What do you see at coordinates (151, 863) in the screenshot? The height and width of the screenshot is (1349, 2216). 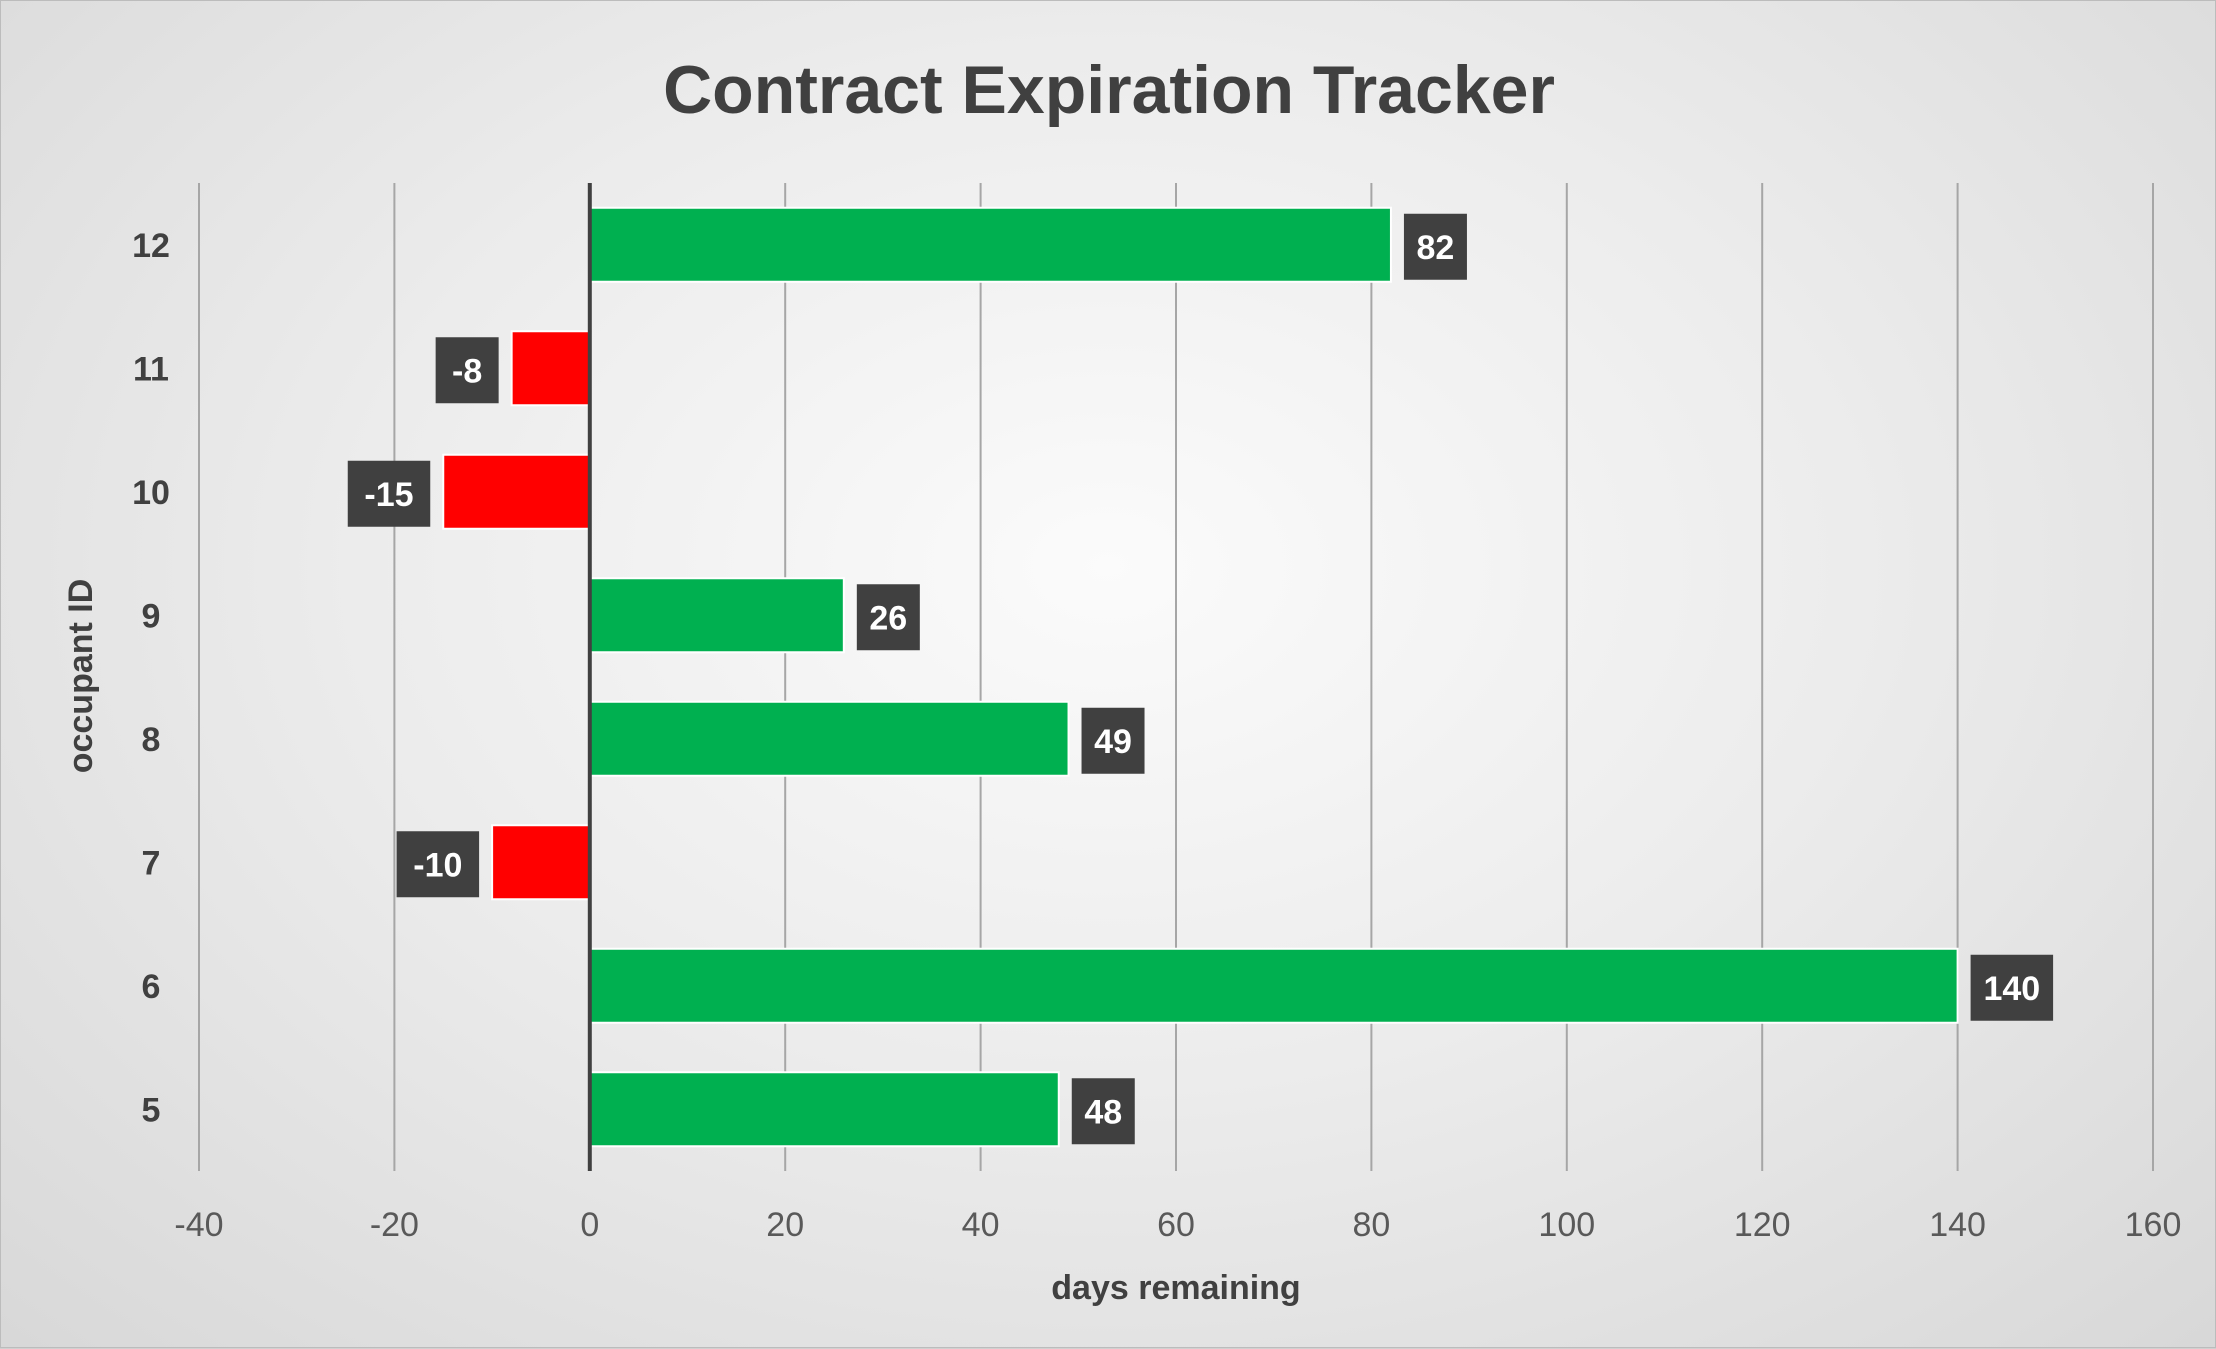 I see `y-tick-label: 7` at bounding box center [151, 863].